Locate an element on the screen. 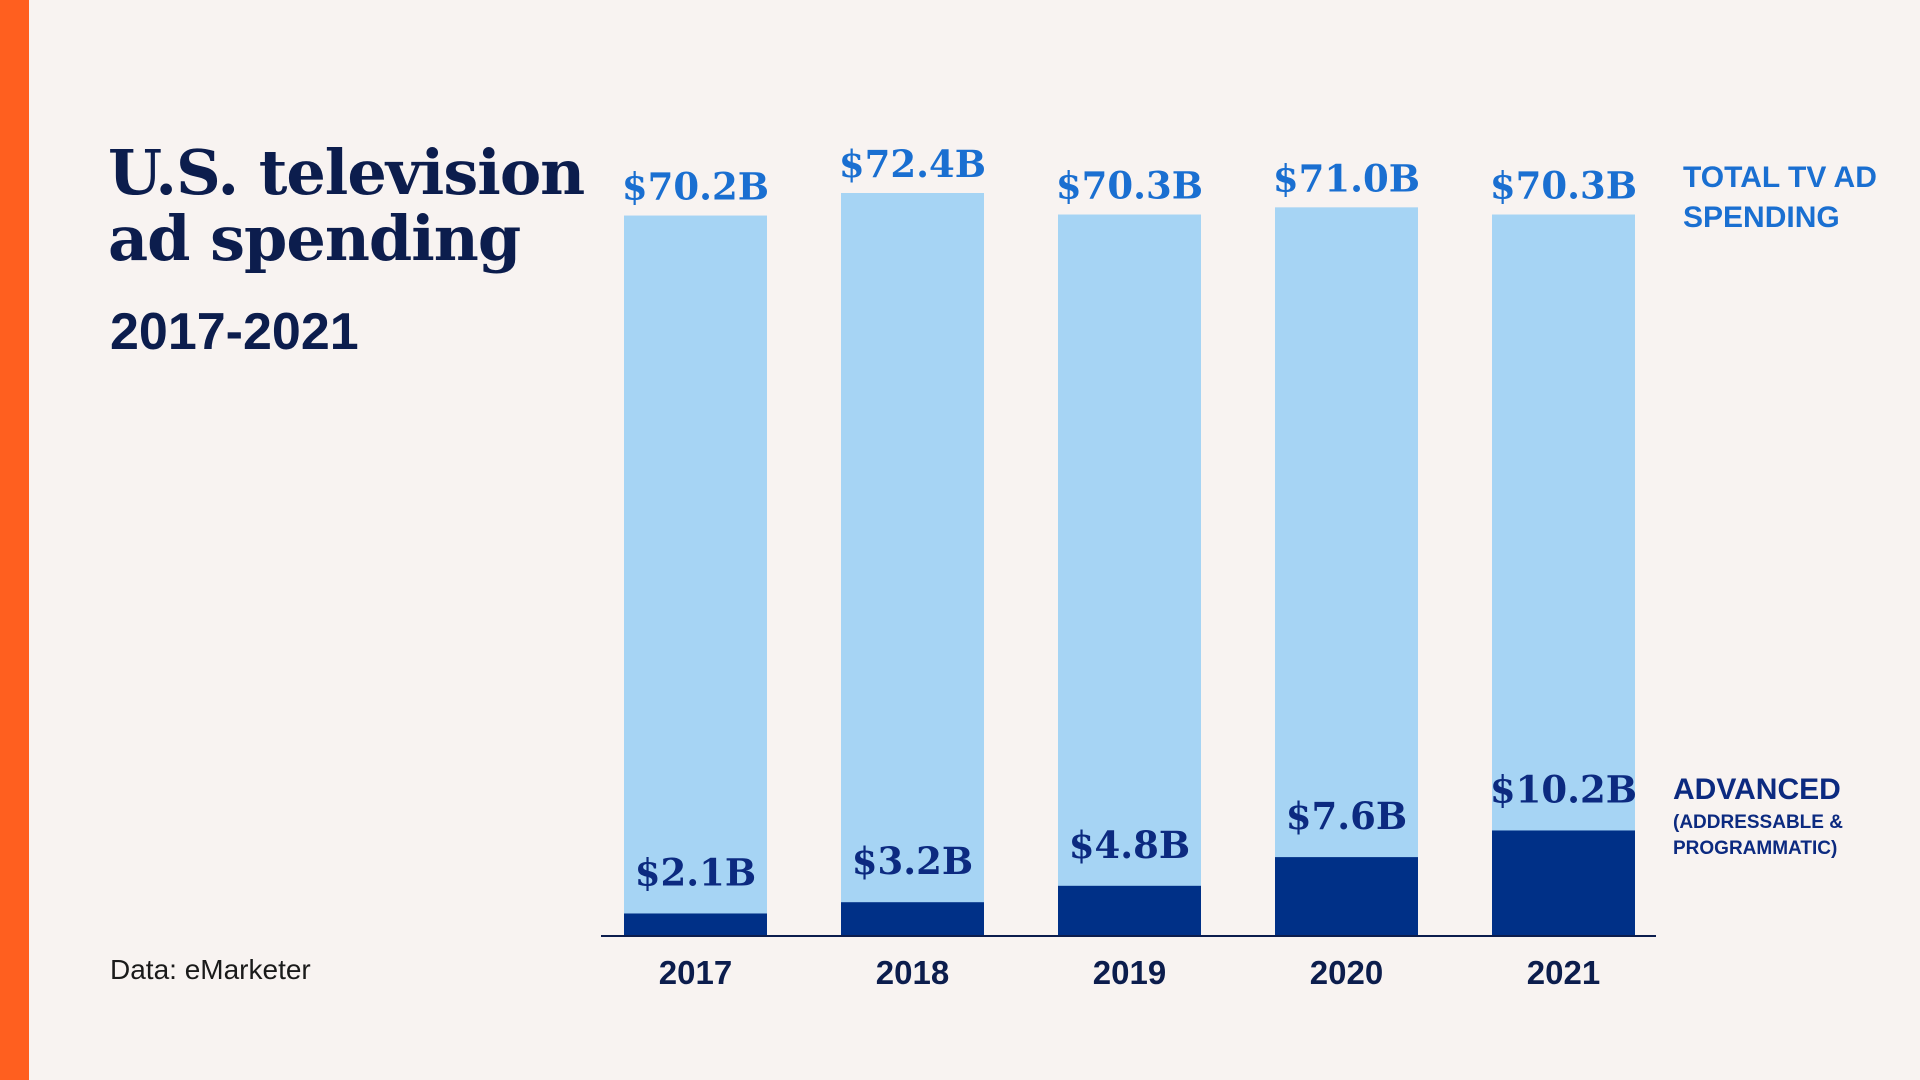  legend-advanced: ADVANCED (ADDRESSABLE & PROGRAMMATIC) is located at coordinates (1758, 816).